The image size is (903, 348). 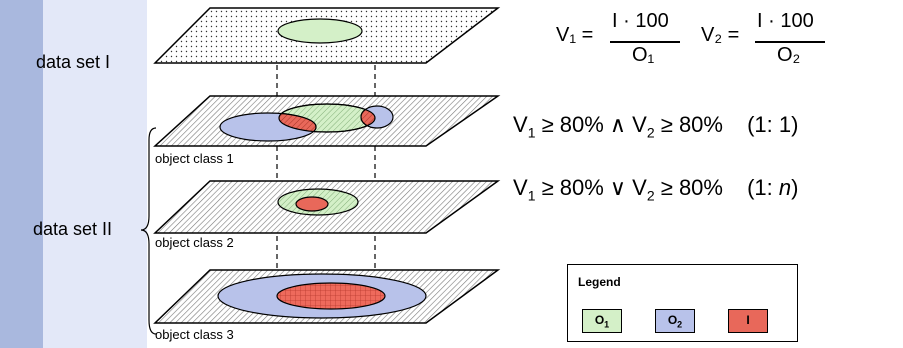 I want to click on formula-v2-denominator: O₂, so click(x=789, y=55).